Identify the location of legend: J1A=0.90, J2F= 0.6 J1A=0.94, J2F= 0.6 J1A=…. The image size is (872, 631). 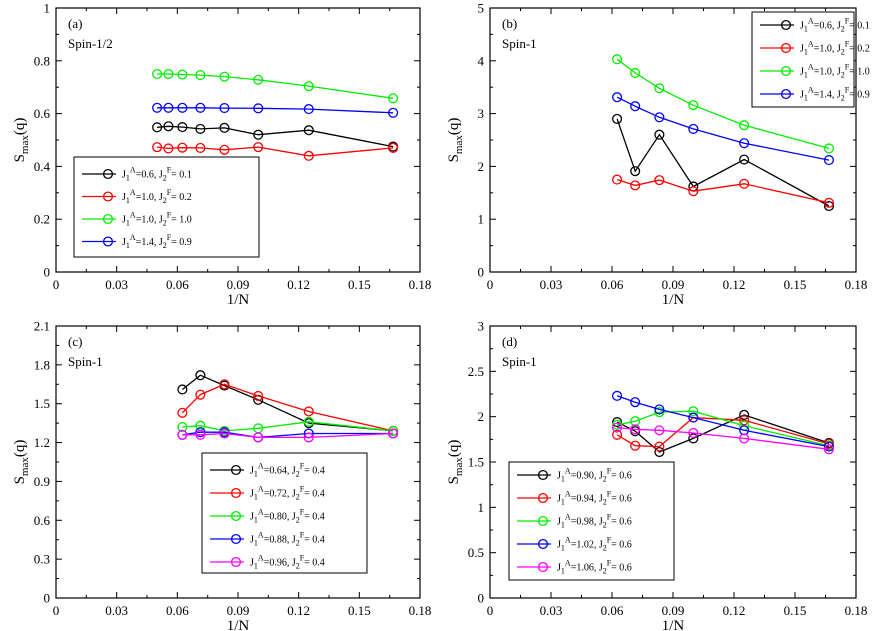
(591, 521).